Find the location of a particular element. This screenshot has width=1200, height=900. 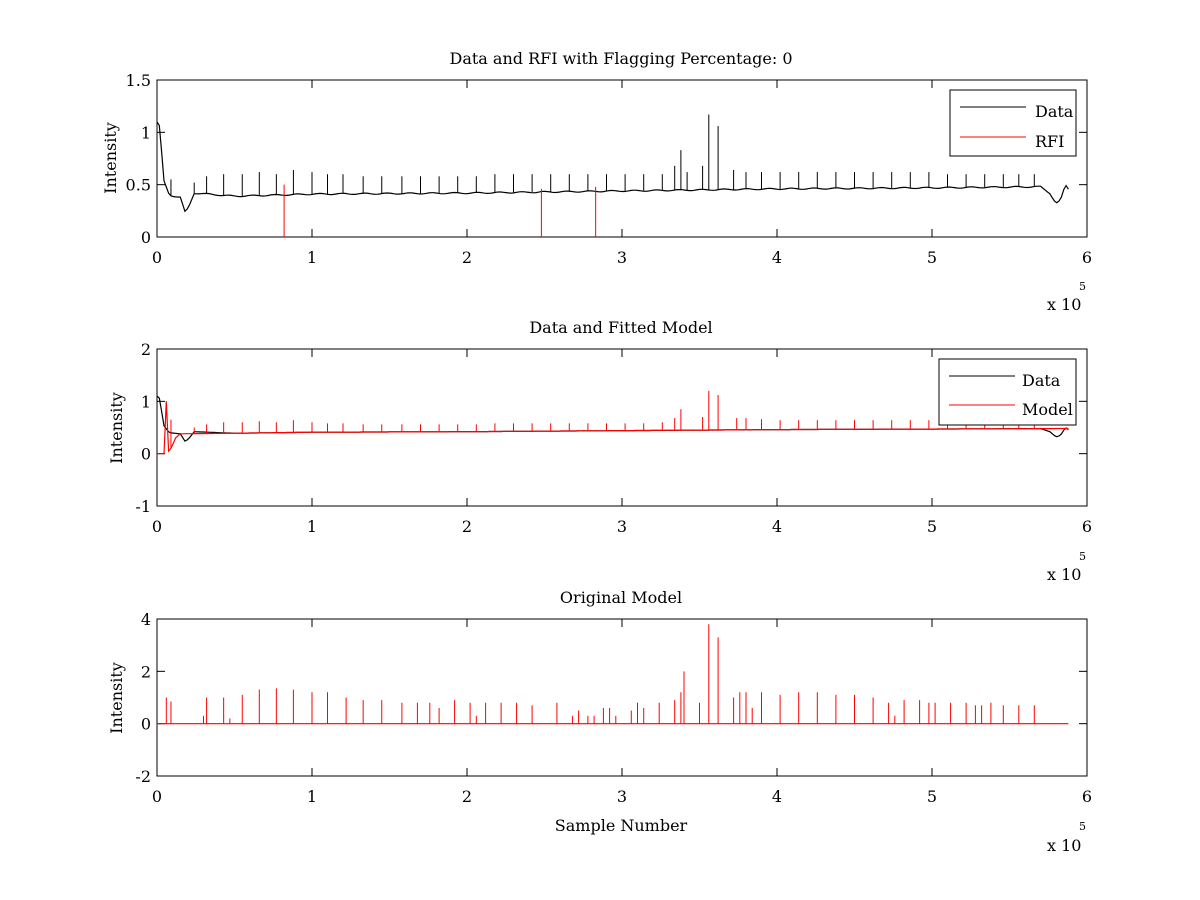

panel-title: Data and Fitted Model is located at coordinates (620, 327).